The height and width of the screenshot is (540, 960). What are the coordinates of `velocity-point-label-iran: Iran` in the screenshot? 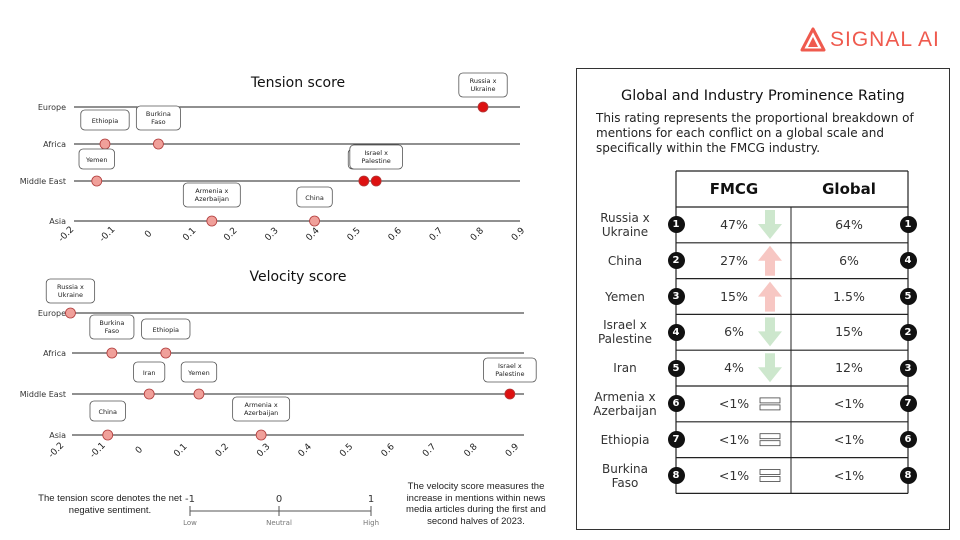 It's located at (149, 373).